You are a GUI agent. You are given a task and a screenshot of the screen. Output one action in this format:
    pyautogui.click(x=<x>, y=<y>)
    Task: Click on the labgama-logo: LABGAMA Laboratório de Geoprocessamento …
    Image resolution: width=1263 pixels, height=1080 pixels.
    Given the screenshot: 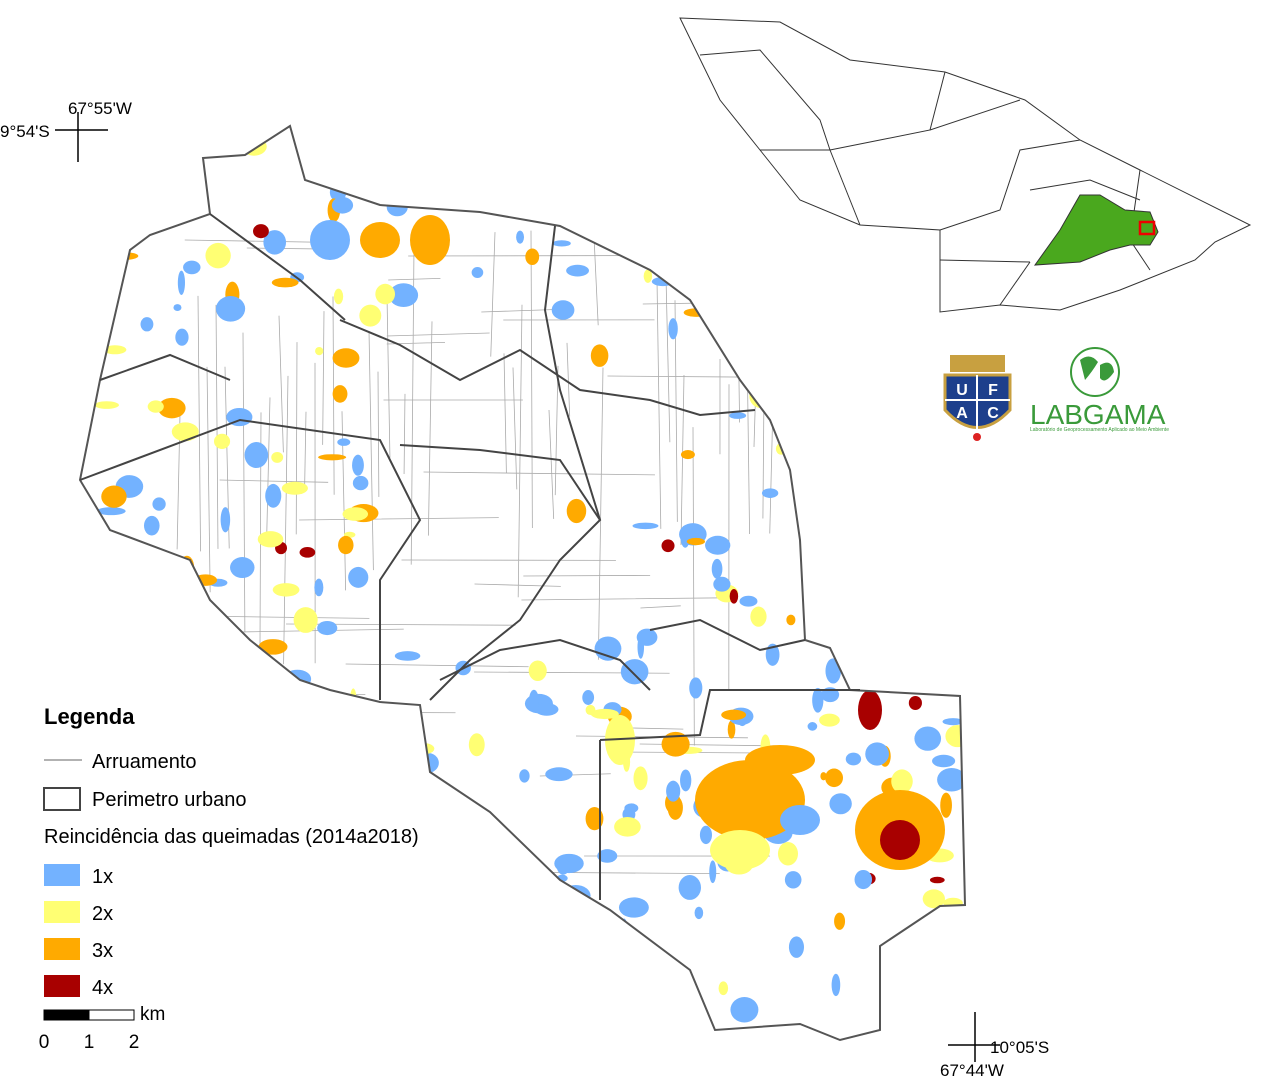 What is the action you would take?
    pyautogui.click(x=1099, y=390)
    